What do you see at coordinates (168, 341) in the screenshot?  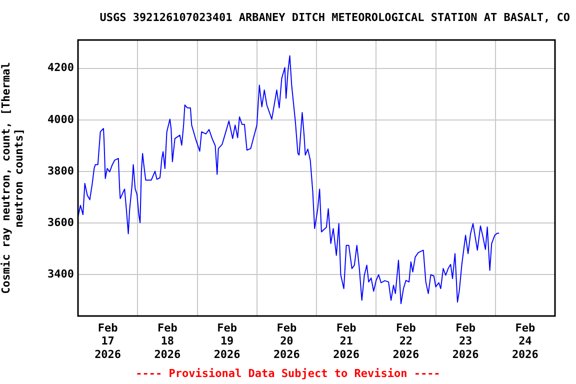 I see `x-tick-label: Feb 18 2026` at bounding box center [168, 341].